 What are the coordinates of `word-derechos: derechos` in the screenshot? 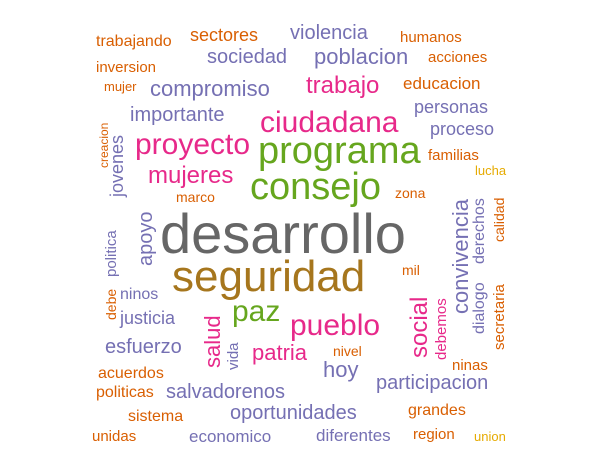 It's located at (479, 231).